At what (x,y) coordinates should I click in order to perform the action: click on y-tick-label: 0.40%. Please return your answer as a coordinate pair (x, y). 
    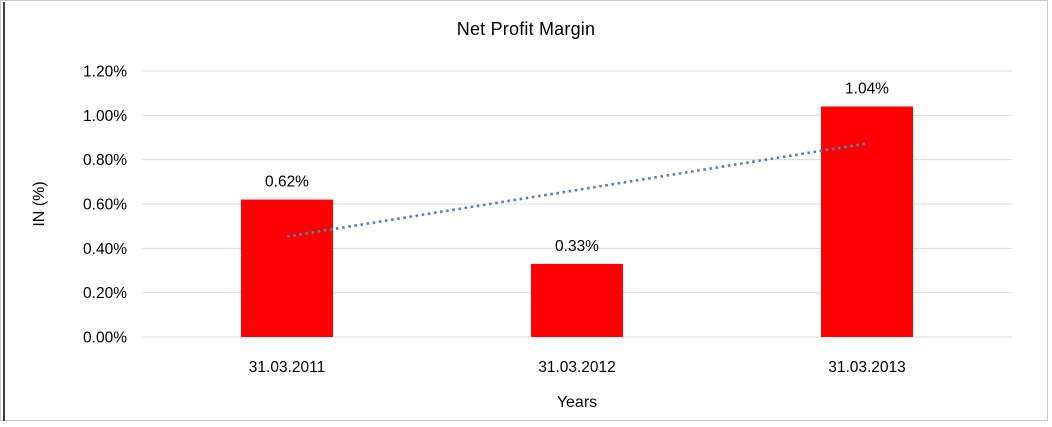
    Looking at the image, I should click on (105, 249).